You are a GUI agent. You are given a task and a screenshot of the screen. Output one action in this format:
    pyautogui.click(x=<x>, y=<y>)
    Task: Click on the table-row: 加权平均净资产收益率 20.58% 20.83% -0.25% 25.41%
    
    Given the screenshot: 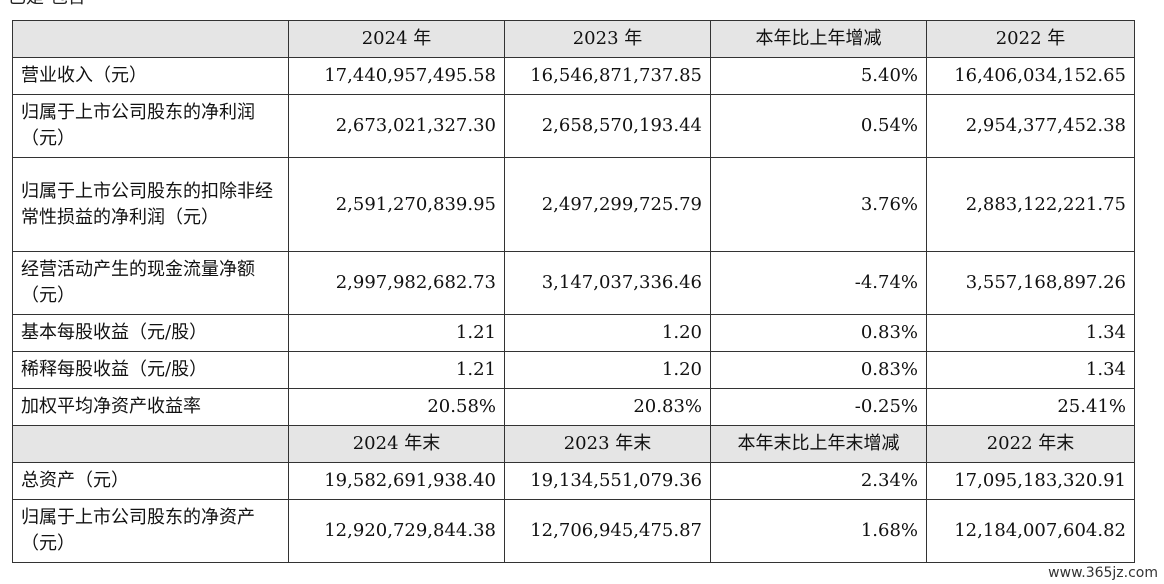 What is the action you would take?
    pyautogui.click(x=573, y=407)
    